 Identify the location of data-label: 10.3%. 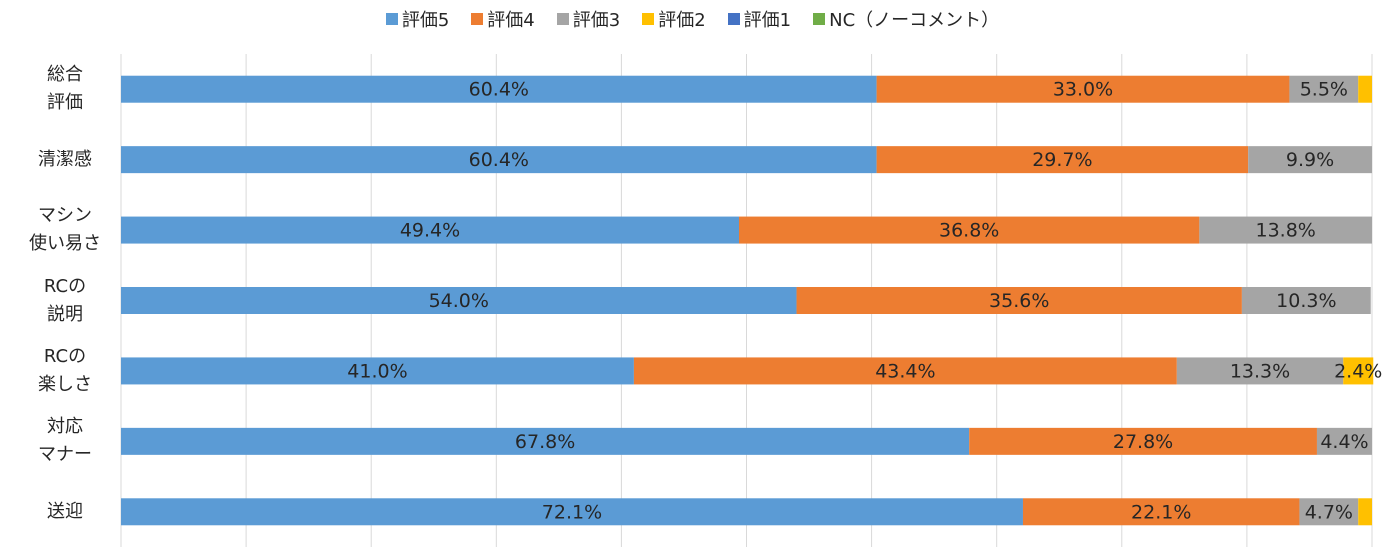
(1306, 301).